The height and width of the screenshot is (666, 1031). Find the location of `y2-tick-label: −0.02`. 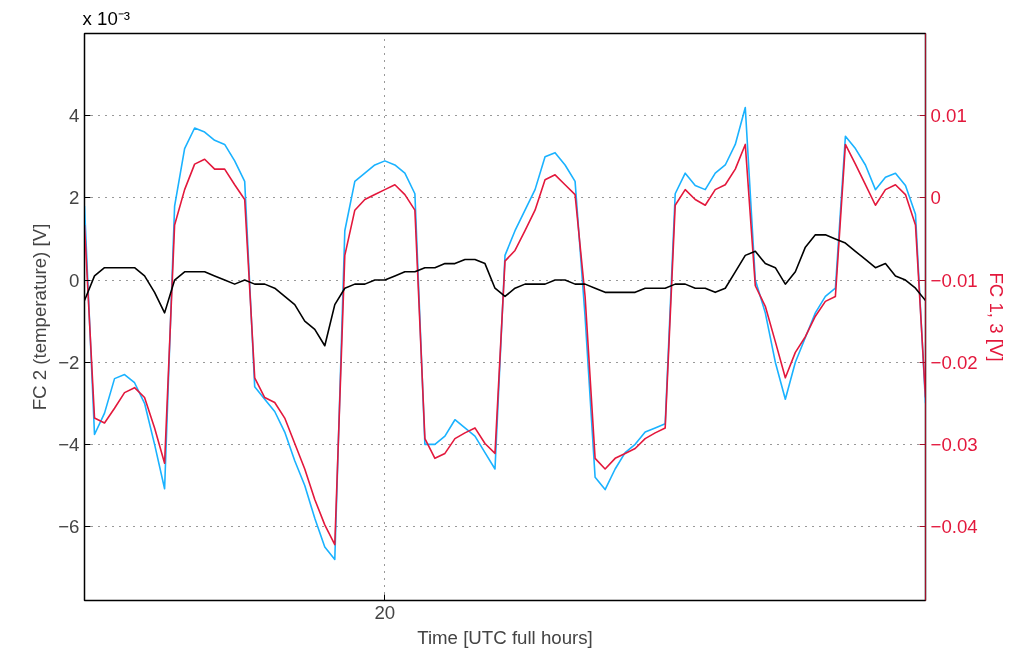

y2-tick-label: −0.02 is located at coordinates (954, 362).